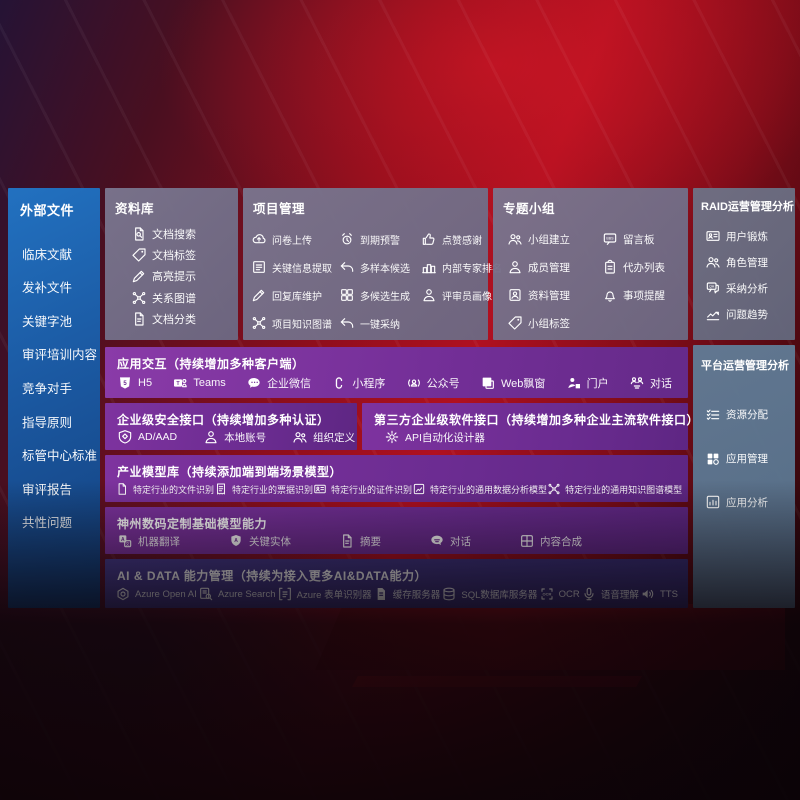 This screenshot has width=800, height=800. I want to click on item-miniprogram: 小程序, so click(358, 383).